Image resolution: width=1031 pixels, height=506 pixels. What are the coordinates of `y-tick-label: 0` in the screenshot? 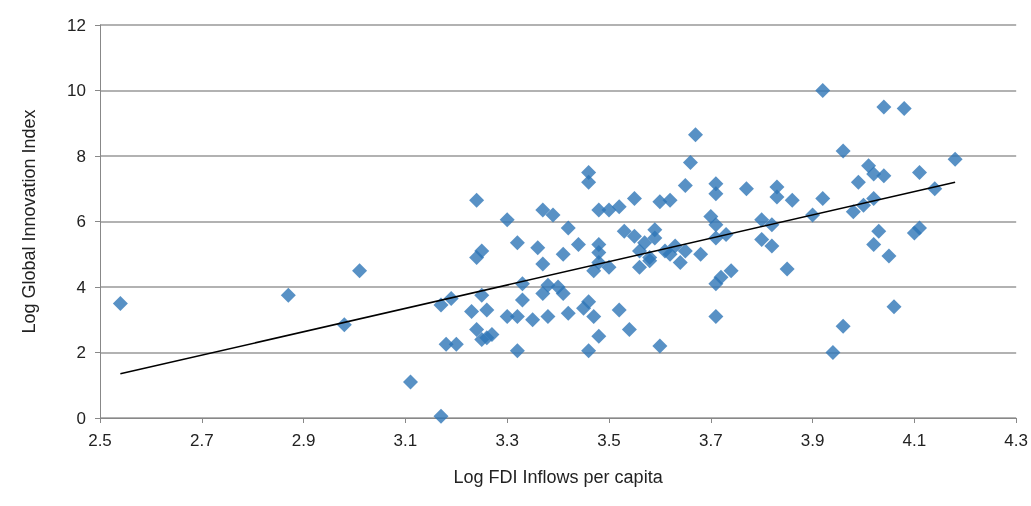 It's located at (81, 418).